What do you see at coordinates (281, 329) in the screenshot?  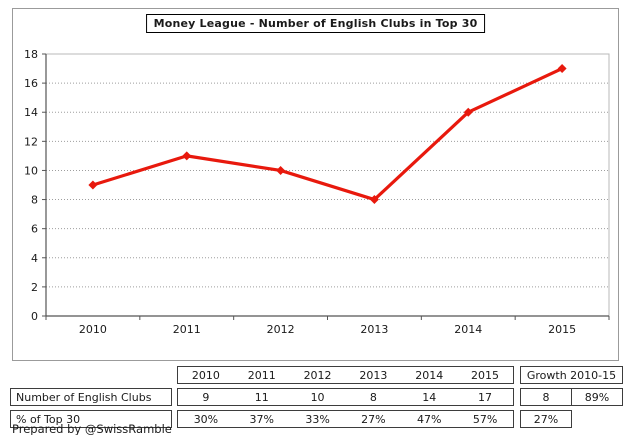 I see `svg-text: 2012` at bounding box center [281, 329].